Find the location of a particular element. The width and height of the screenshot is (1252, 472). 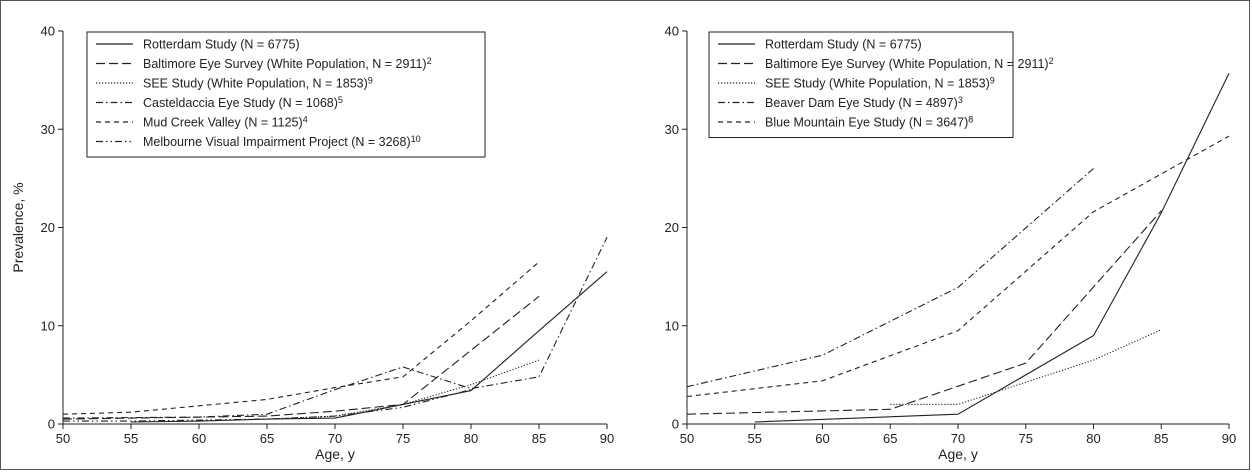

legend-label: Blue Mountain Eye Study (N = 3647)8 is located at coordinates (869, 122).